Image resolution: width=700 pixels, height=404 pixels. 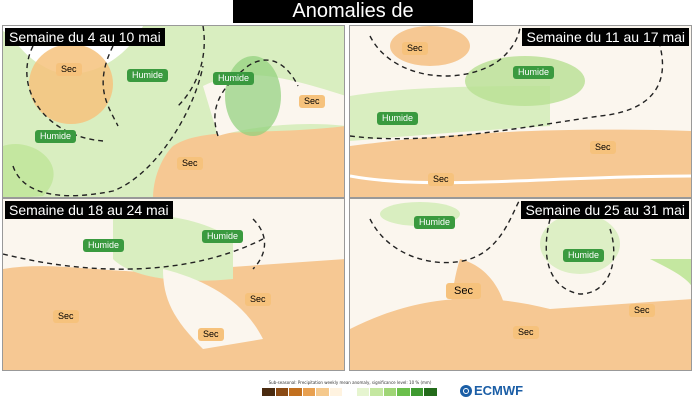 What do you see at coordinates (89, 210) in the screenshot?
I see `panel-title: Semaine du 18 au 24 mai` at bounding box center [89, 210].